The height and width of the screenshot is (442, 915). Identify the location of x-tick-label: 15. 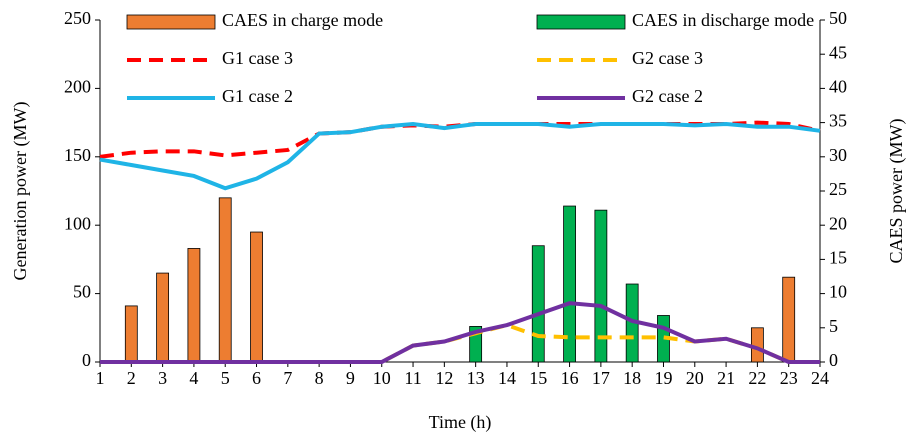
(538, 378).